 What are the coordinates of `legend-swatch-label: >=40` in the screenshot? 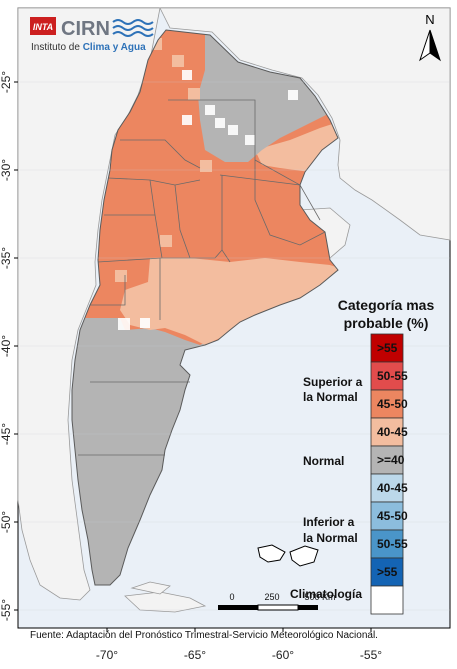 It's located at (391, 460).